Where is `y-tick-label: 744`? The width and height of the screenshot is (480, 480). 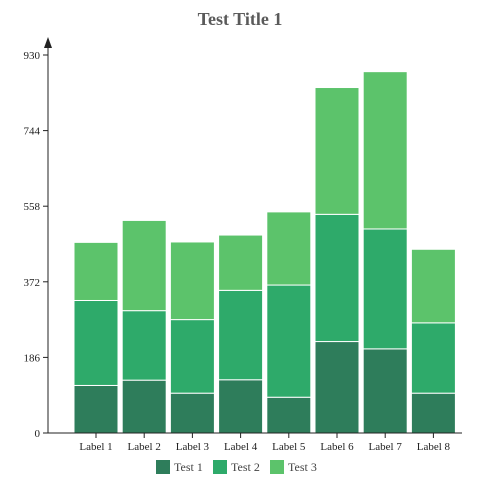 y-tick-label: 744 is located at coordinates (32, 132).